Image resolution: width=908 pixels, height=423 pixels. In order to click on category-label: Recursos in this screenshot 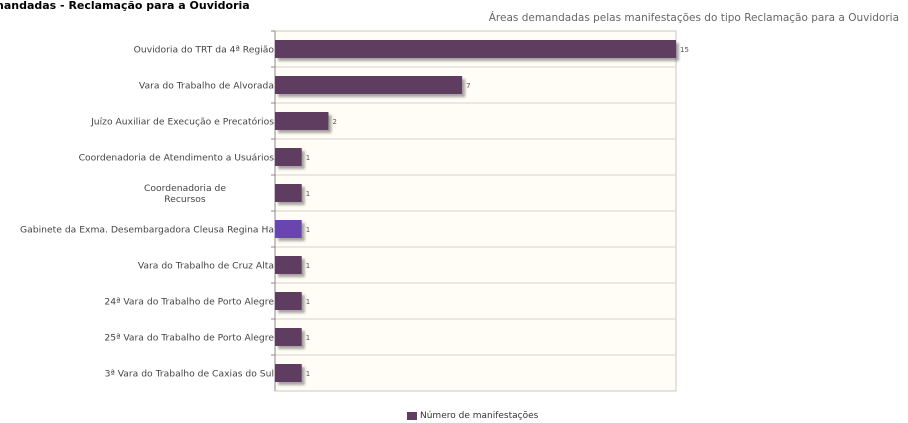, I will do `click(185, 199)`.